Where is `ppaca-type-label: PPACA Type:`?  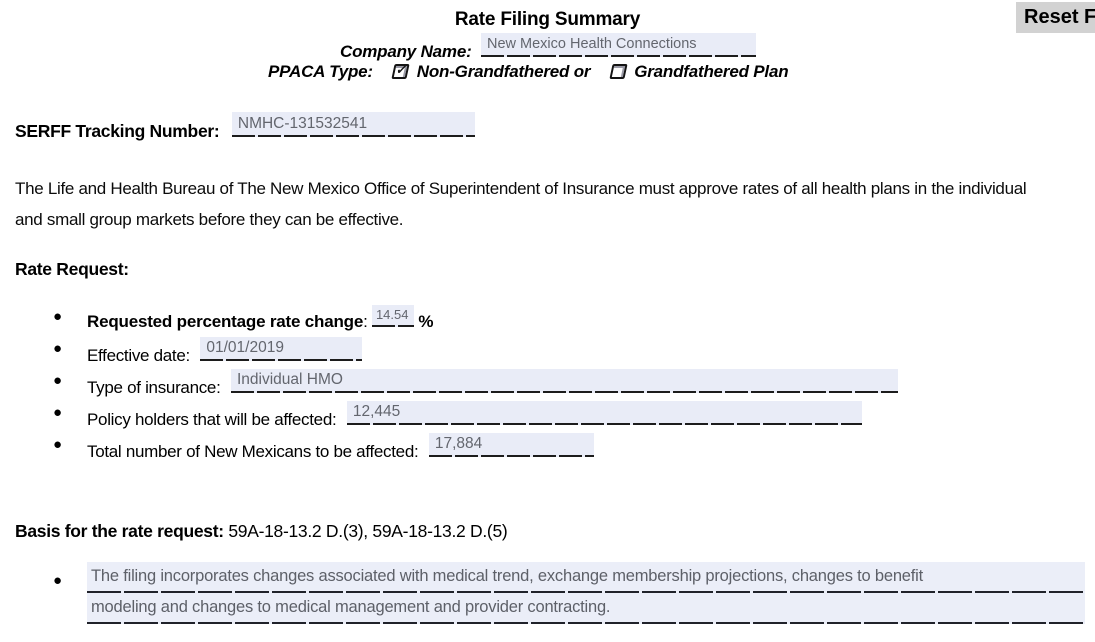 ppaca-type-label: PPACA Type: is located at coordinates (320, 71).